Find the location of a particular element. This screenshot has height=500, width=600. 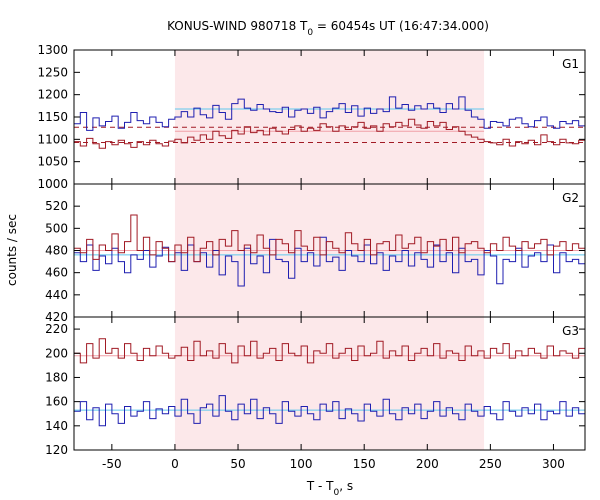

y-tick-label: 1050 is located at coordinates (52, 162).